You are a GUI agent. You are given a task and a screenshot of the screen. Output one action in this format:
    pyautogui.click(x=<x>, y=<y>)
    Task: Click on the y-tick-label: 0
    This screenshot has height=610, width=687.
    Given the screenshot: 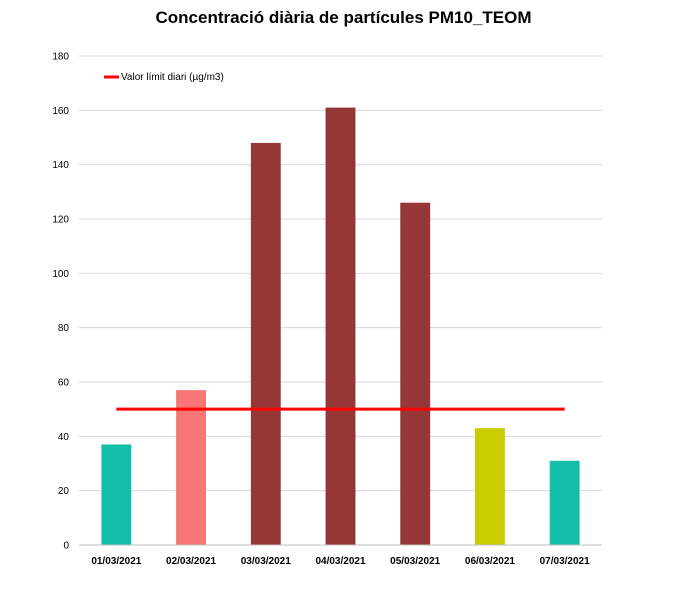 What is the action you would take?
    pyautogui.click(x=66, y=546)
    